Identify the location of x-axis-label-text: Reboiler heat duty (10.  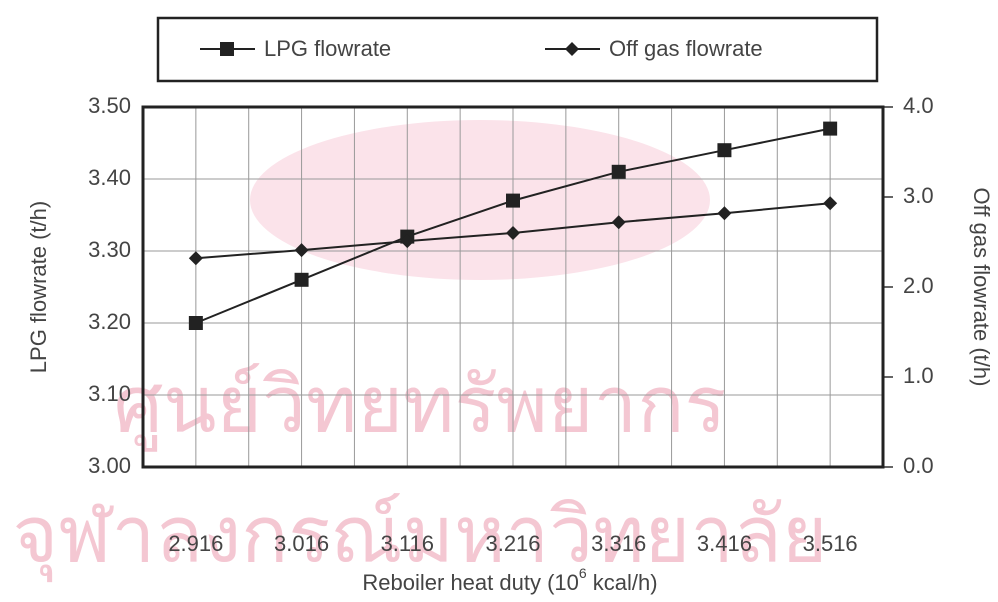
(470, 582).